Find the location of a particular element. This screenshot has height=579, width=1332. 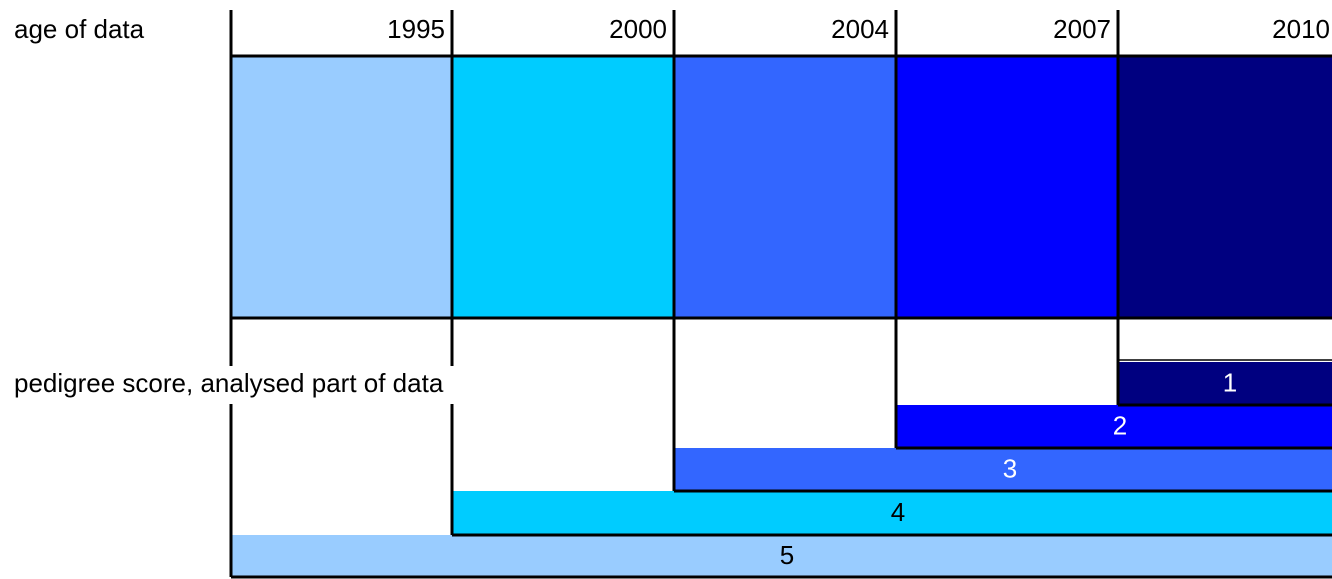

age-label: age of data is located at coordinates (79, 29).